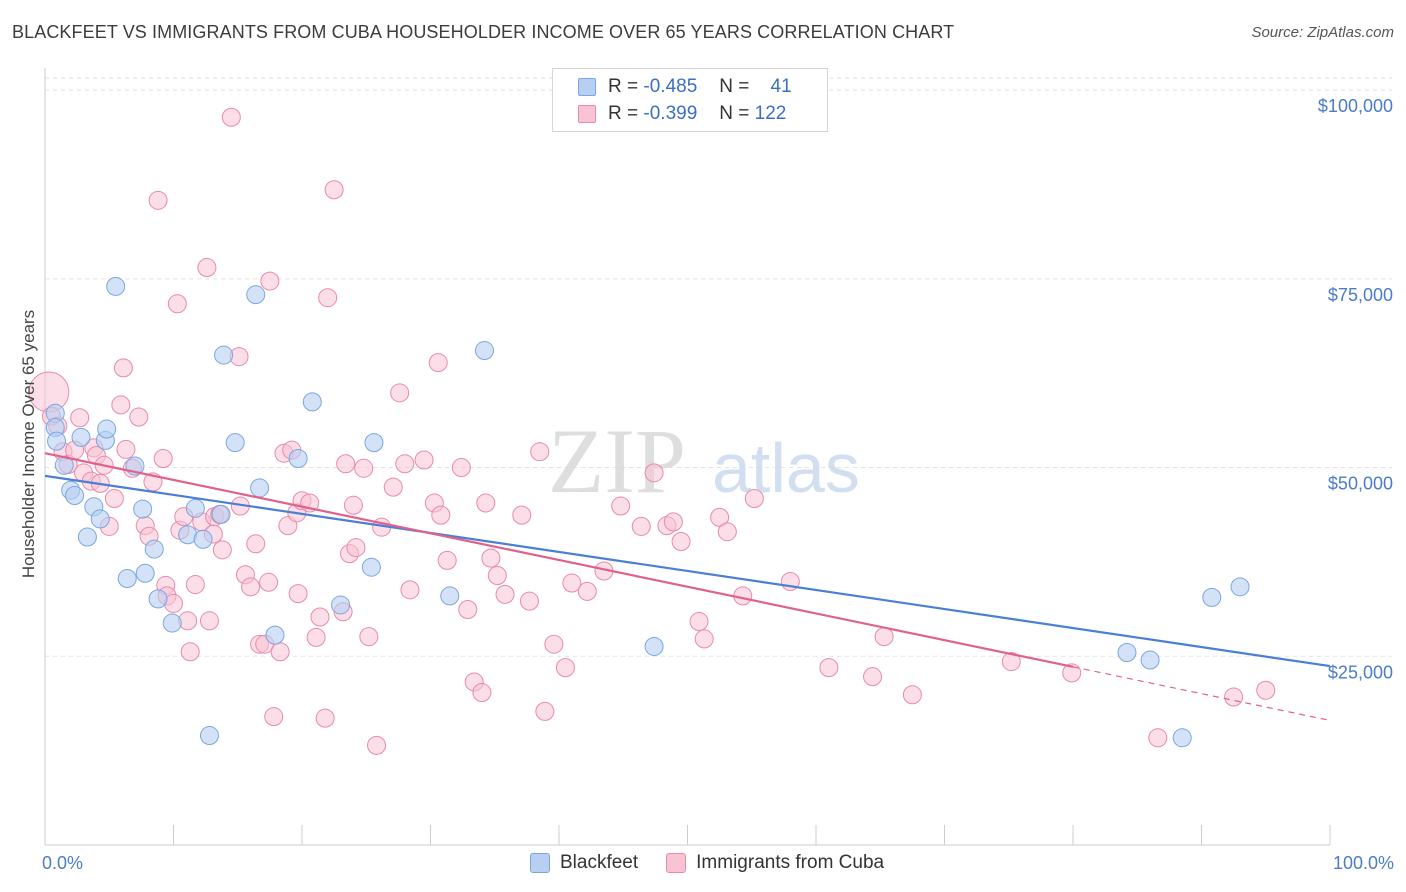 The height and width of the screenshot is (892, 1406). What do you see at coordinates (669, 114) in the screenshot?
I see `legend-row-cuba: R = -0.399 N = 122` at bounding box center [669, 114].